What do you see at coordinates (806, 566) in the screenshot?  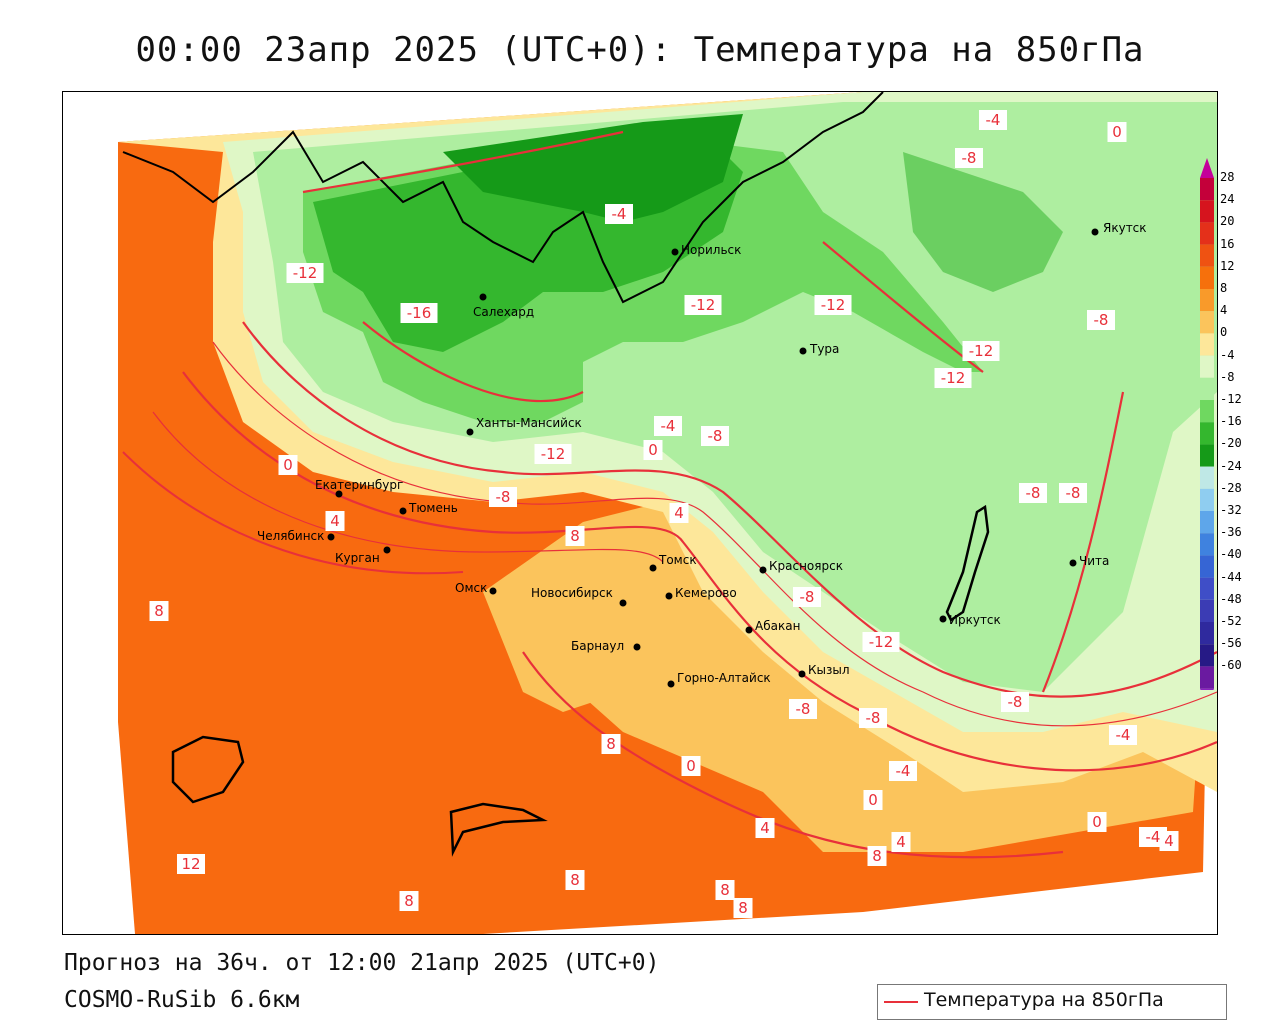 I see `city-label-krasnoyarsk: Красноярск` at bounding box center [806, 566].